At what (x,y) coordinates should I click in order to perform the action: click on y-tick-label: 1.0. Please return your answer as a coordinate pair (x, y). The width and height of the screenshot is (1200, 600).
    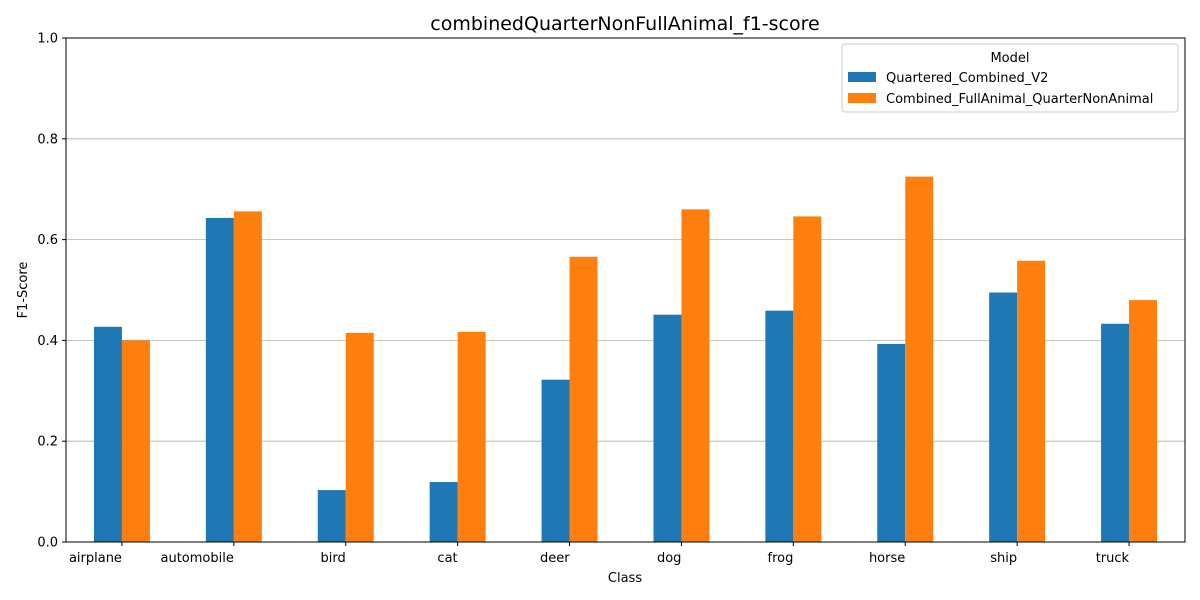
    Looking at the image, I should click on (47, 39).